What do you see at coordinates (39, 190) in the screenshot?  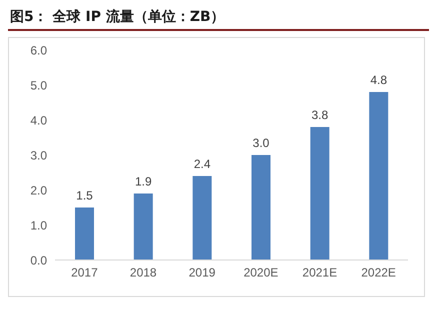 I see `y-tick-label: 2.0` at bounding box center [39, 190].